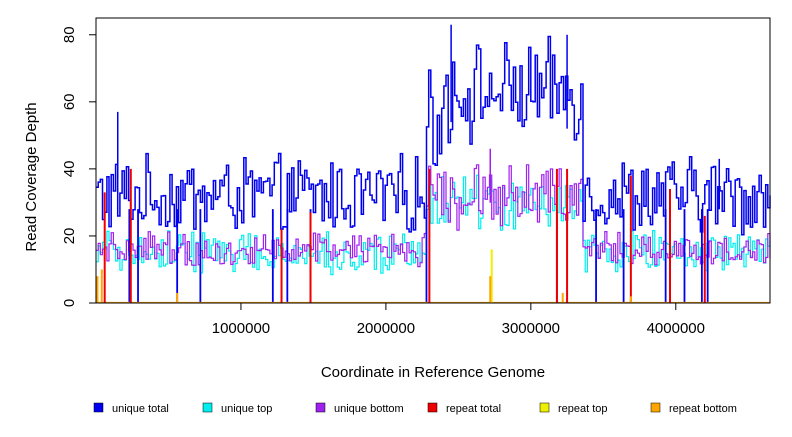 This screenshot has width=792, height=437. I want to click on legend-label: unique top, so click(246, 409).